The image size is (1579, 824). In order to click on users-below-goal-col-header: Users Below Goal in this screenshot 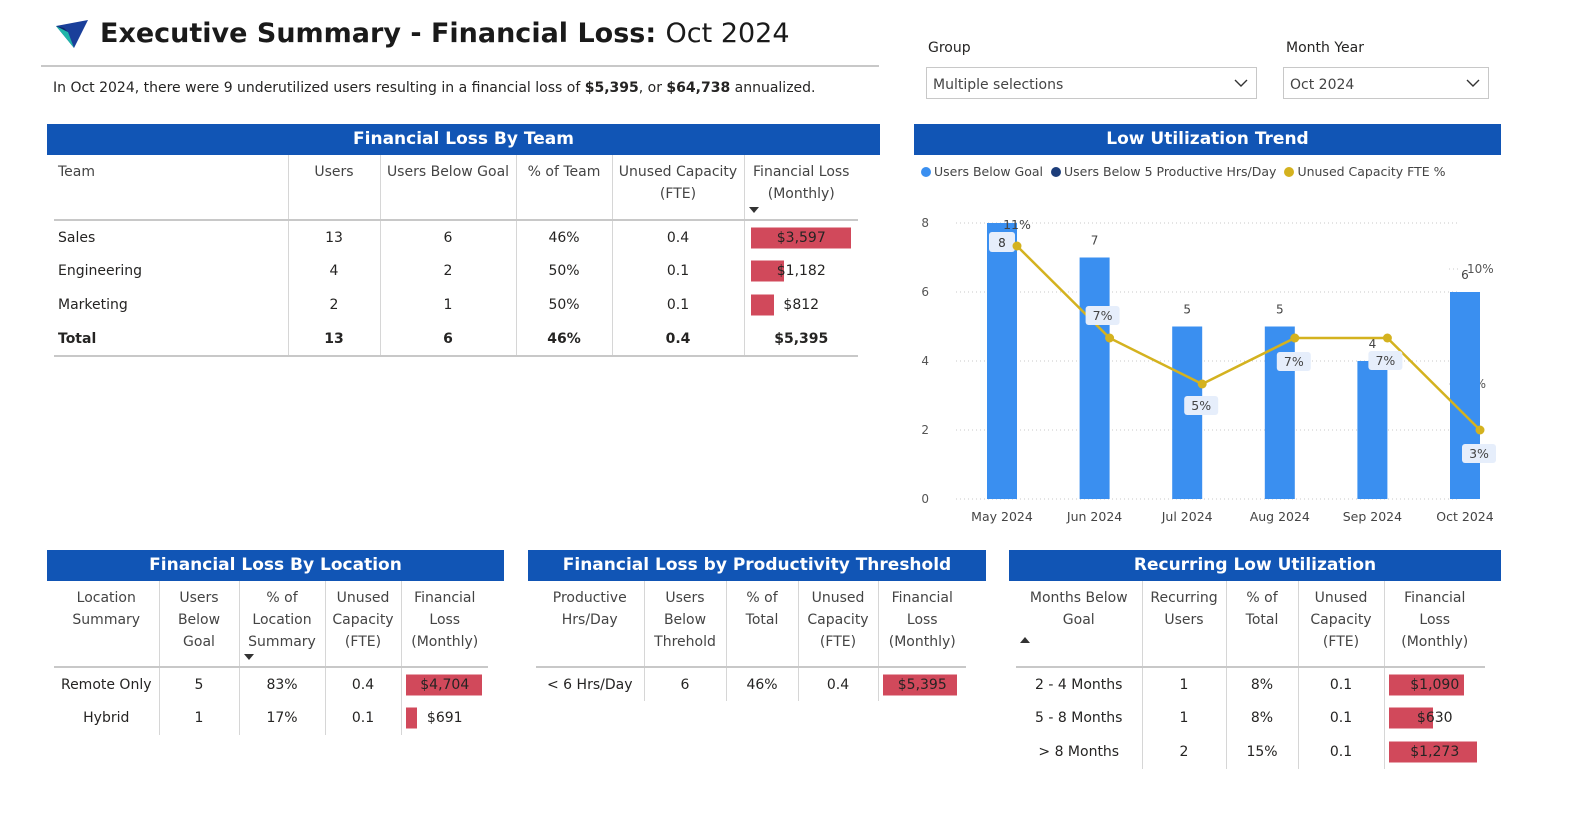, I will do `click(199, 624)`.